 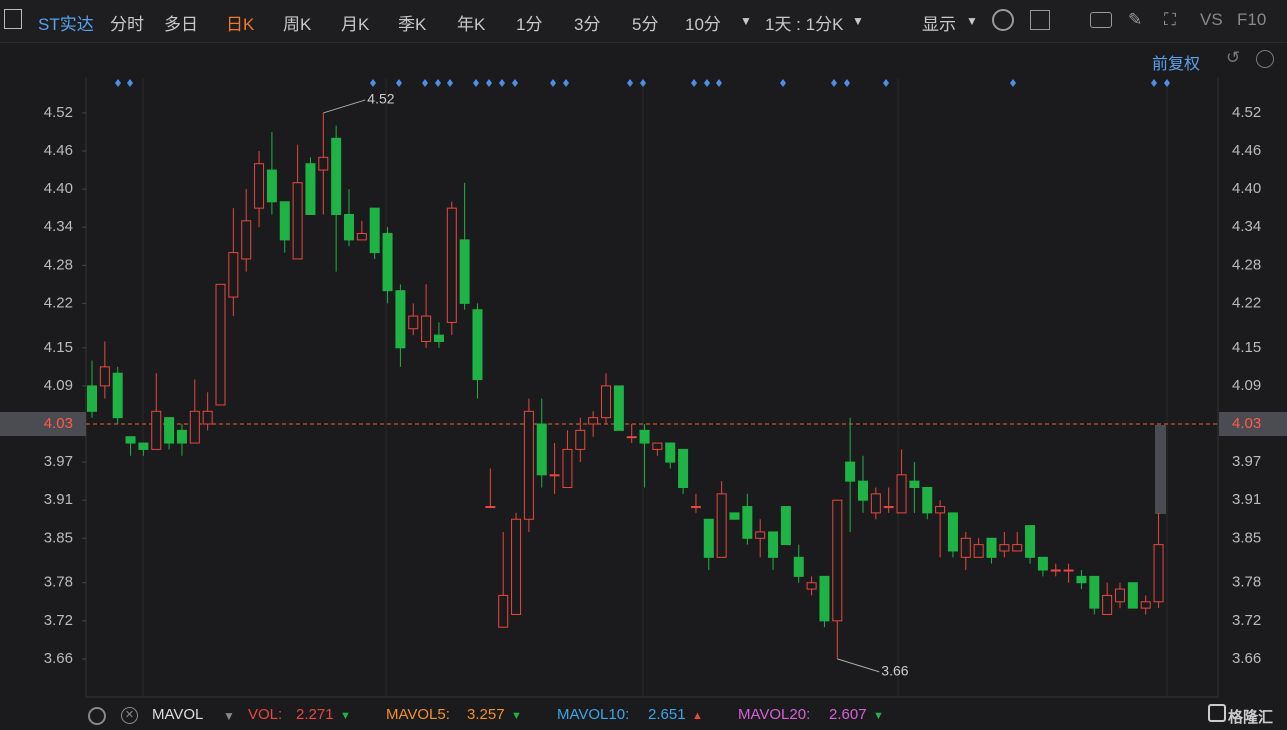 I want to click on mavol10-label: MAVOL10:, so click(x=593, y=714).